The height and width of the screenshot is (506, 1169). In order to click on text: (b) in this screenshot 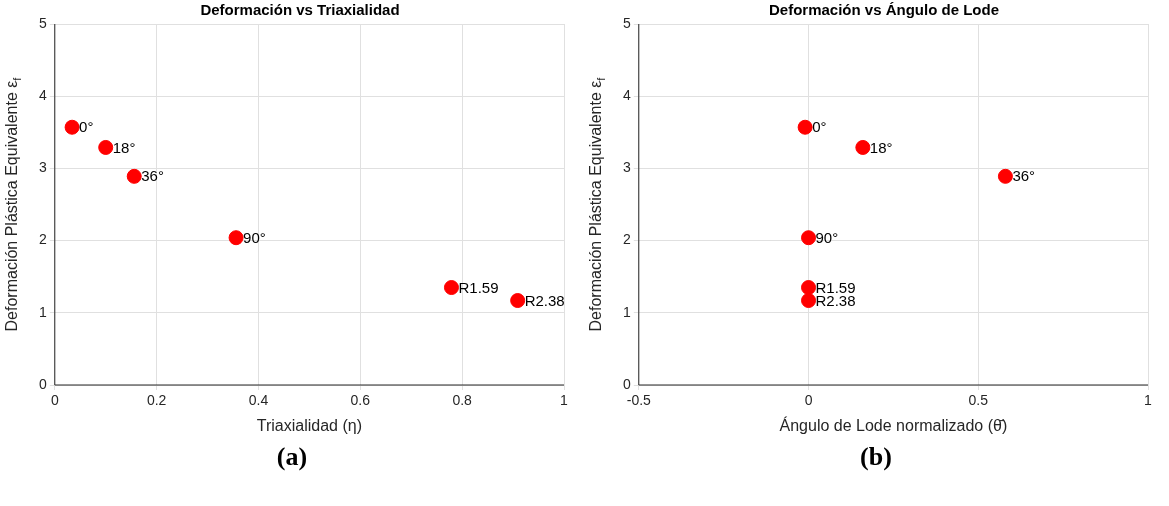, I will do `click(876, 457)`.